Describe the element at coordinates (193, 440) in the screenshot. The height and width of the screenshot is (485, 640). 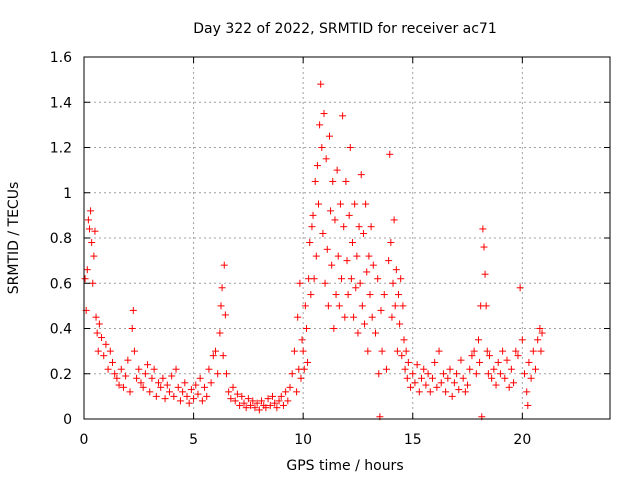
I see `x-tick-label: 5` at that location.